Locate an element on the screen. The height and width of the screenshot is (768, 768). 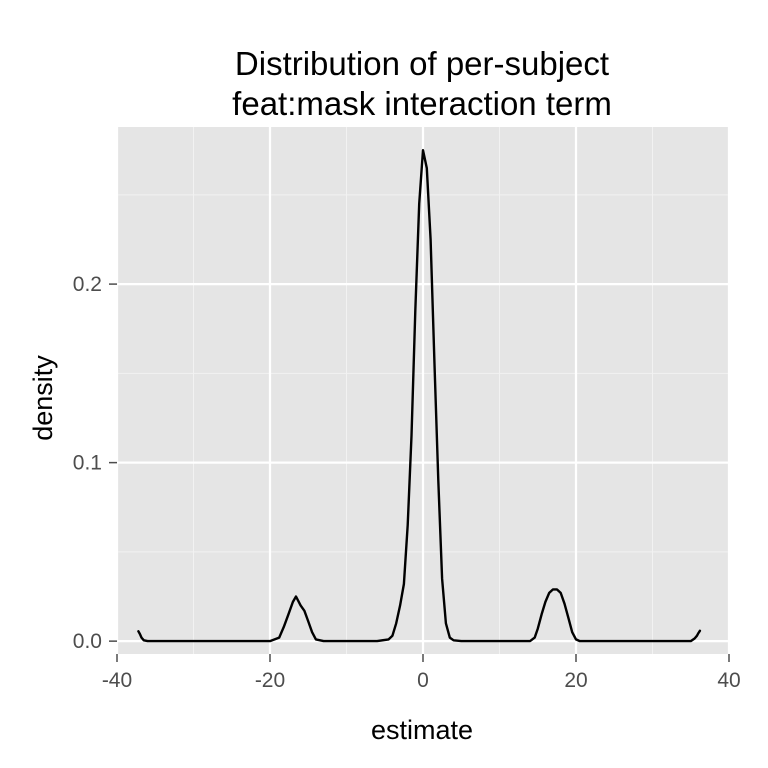
x-axis-title: estimate is located at coordinates (422, 730).